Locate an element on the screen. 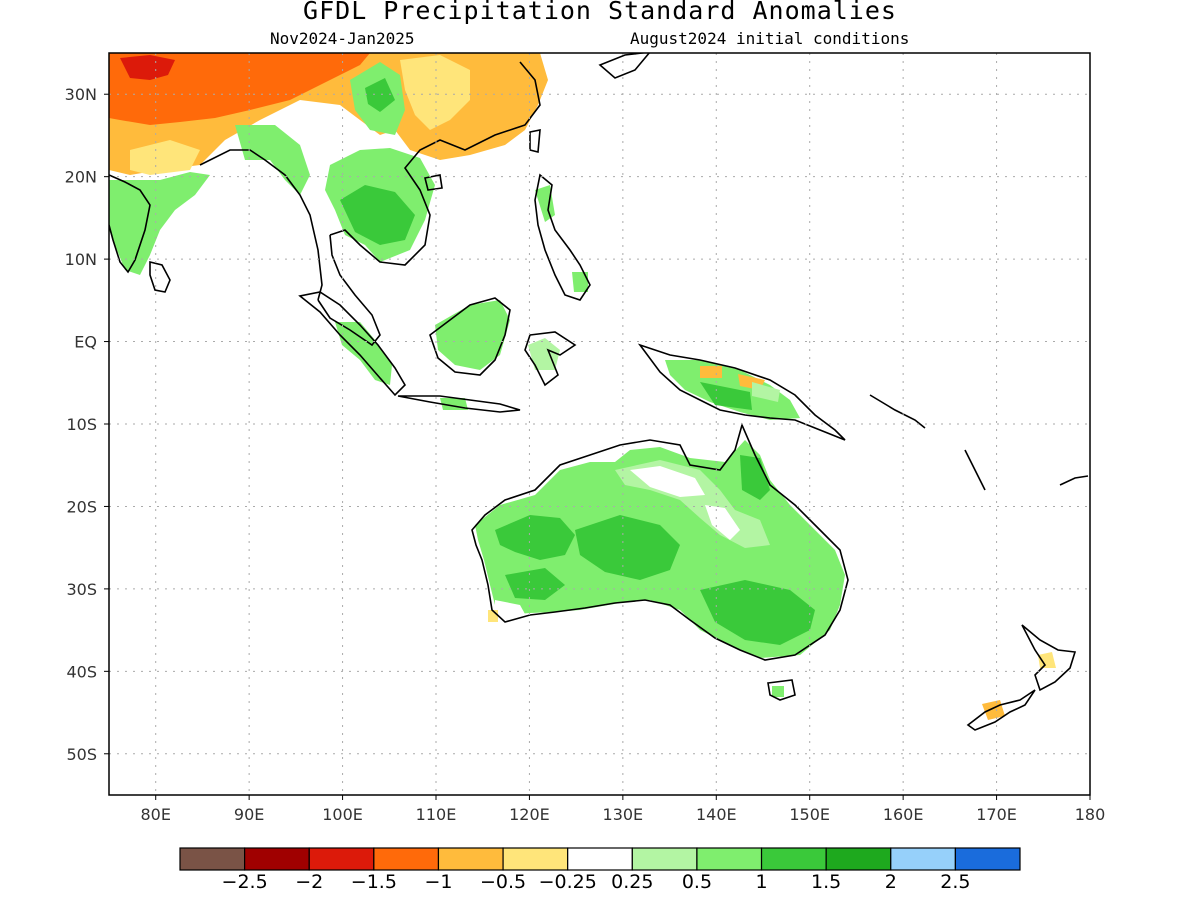  colorbar-label: −1 is located at coordinates (438, 882).